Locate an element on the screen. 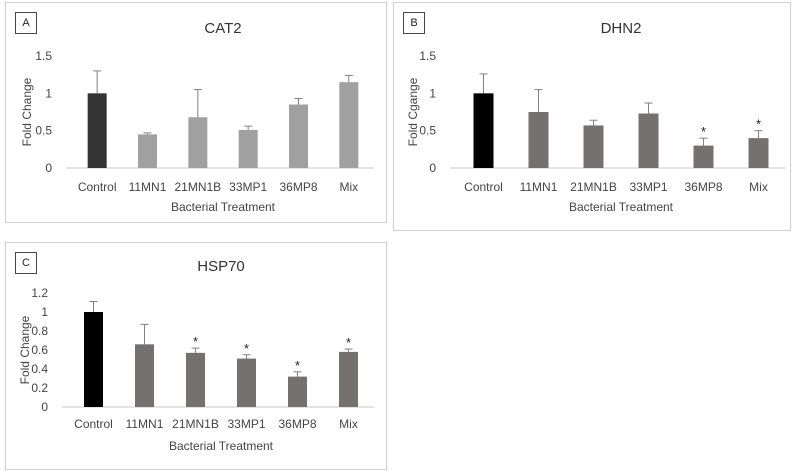  panel-label: C is located at coordinates (26, 263).